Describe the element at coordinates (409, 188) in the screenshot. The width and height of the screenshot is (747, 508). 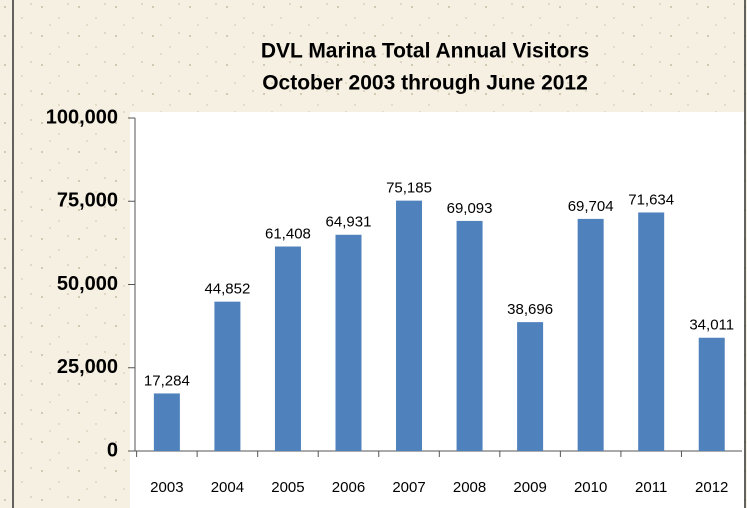
I see `value-label: 75,185` at that location.